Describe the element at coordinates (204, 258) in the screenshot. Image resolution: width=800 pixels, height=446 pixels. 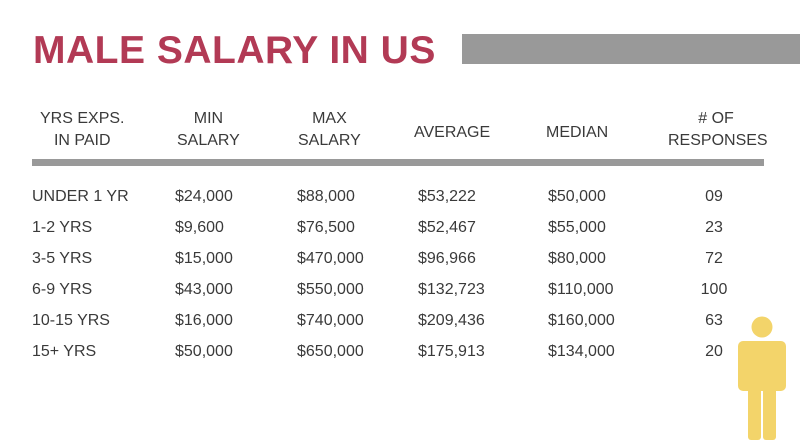
I see `table-cell: $15,000` at that location.